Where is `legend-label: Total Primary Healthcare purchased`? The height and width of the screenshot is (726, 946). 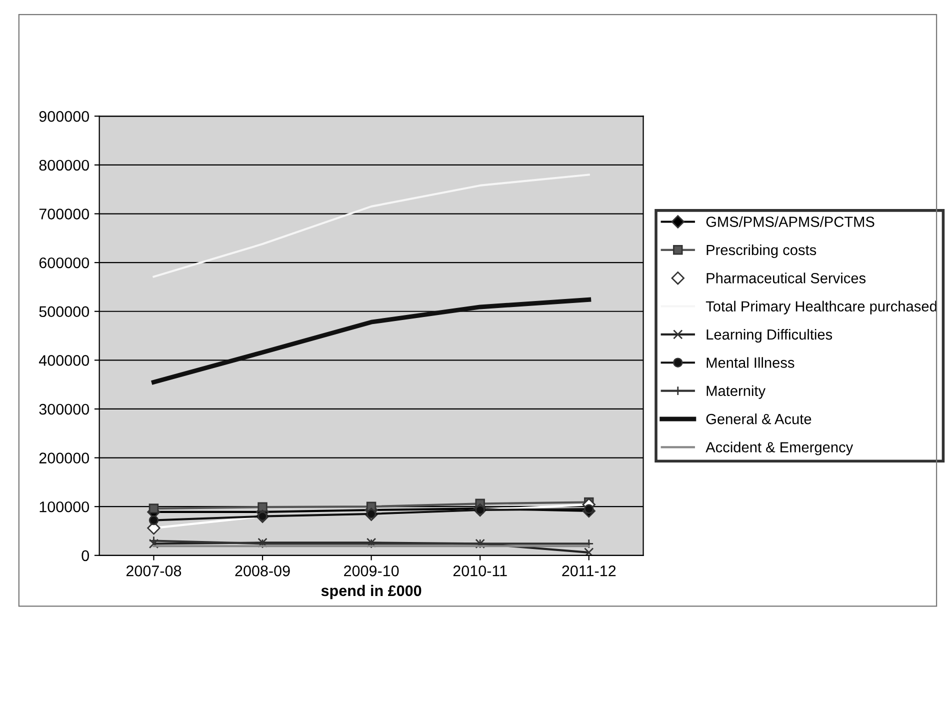
legend-label: Total Primary Healthcare purchased is located at coordinates (821, 307).